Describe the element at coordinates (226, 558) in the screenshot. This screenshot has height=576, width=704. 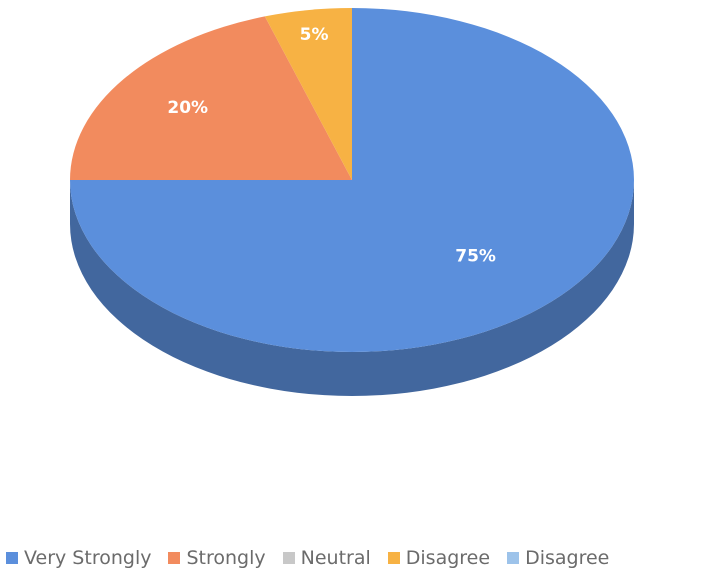
I see `legend-label-1: Strongly` at that location.